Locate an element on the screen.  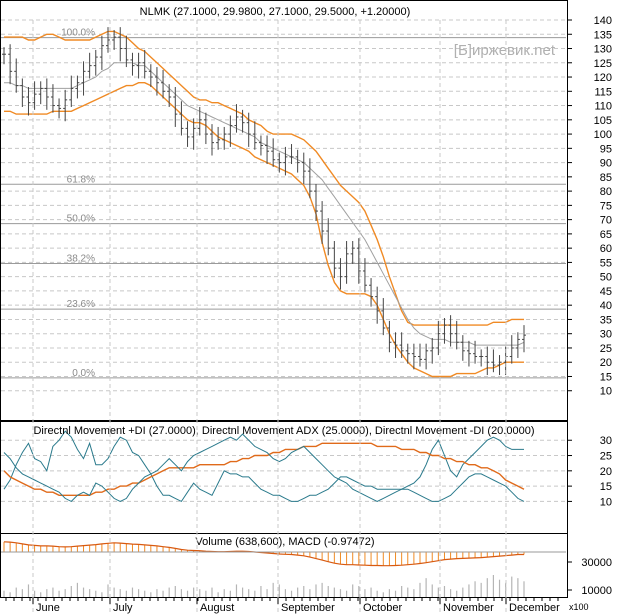
x-tick-label: July is located at coordinates (123, 608).